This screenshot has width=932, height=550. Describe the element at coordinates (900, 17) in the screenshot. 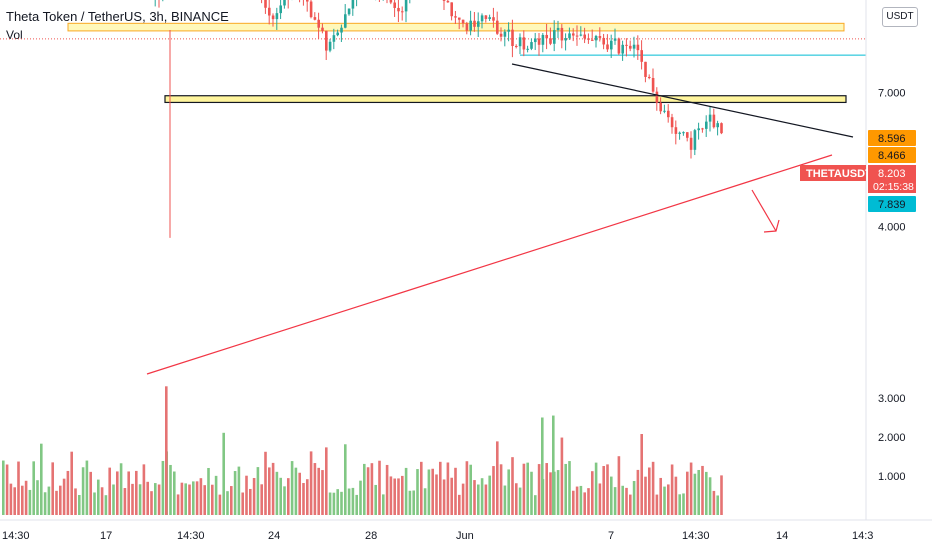

I see `currency-selector: USDT` at that location.